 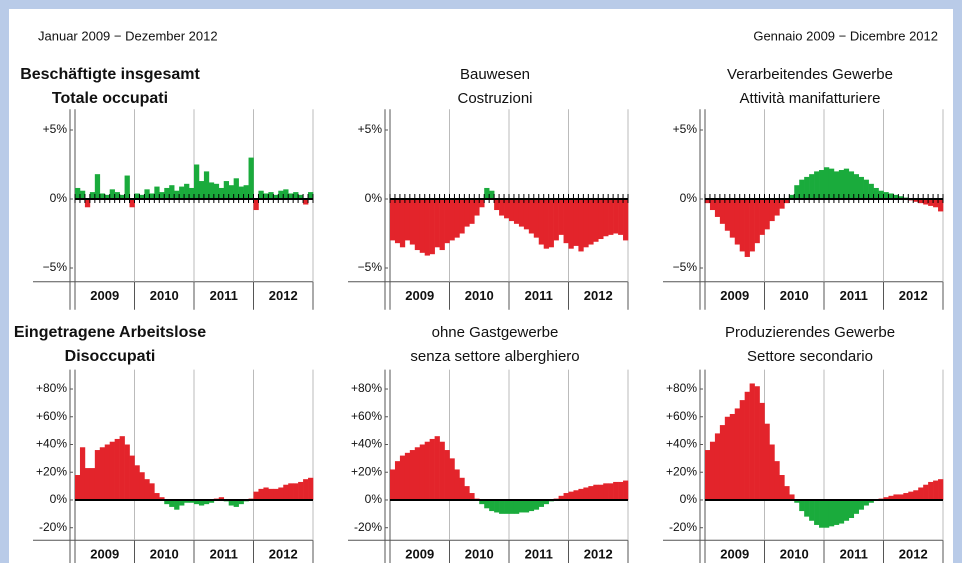 I want to click on chart-subtitle: Attività manifatturiere, so click(x=810, y=98).